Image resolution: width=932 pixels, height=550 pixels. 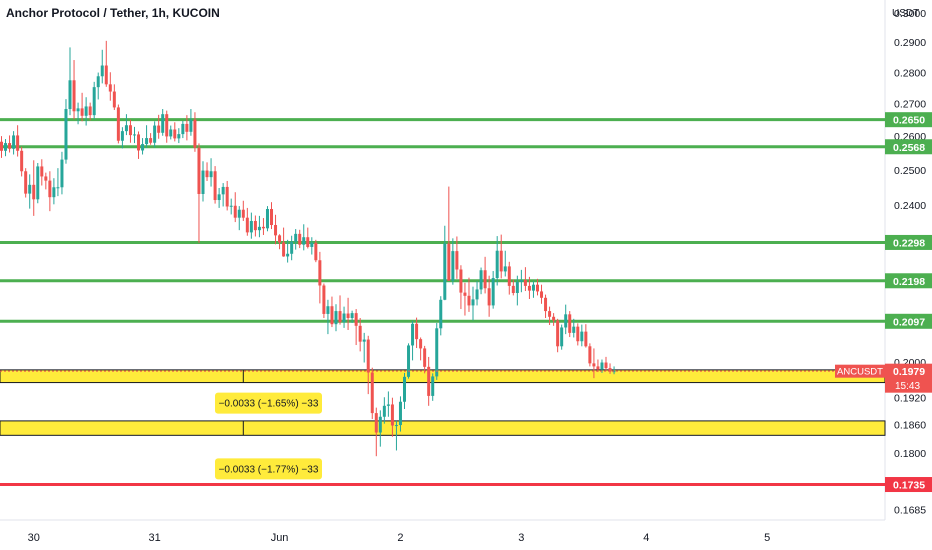 I want to click on chart-title: Anchor Protocol / Tether, 1h, KUCOIN, so click(x=113, y=13).